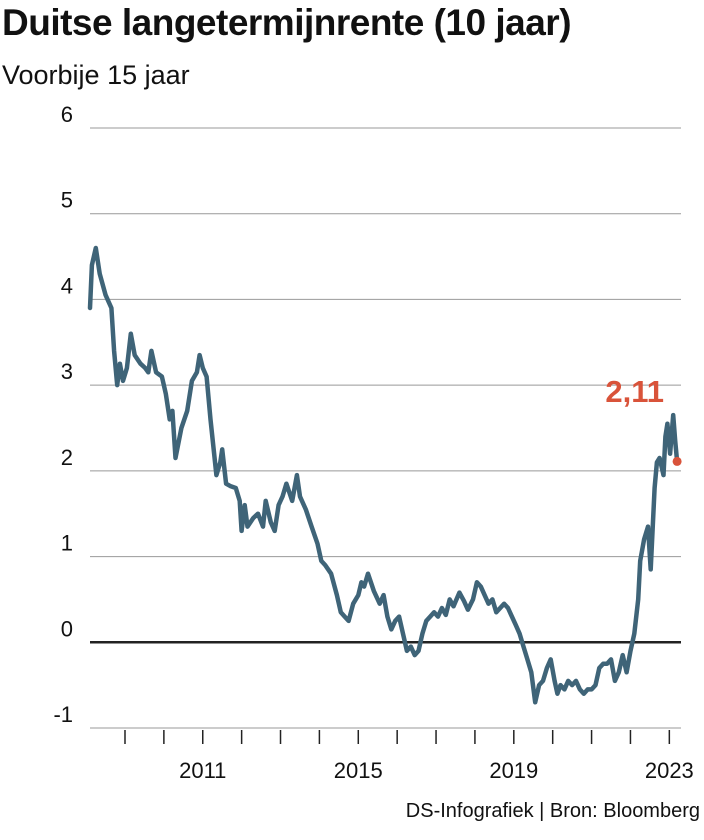  Describe the element at coordinates (67, 457) in the screenshot. I see `y-tick-label: 2` at that location.